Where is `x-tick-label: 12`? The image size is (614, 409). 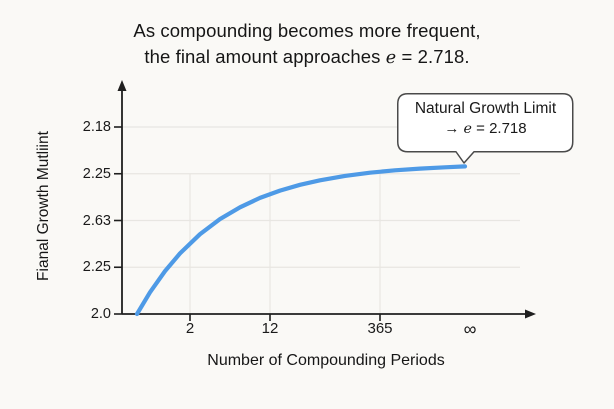 x-tick-label: 12 is located at coordinates (270, 328).